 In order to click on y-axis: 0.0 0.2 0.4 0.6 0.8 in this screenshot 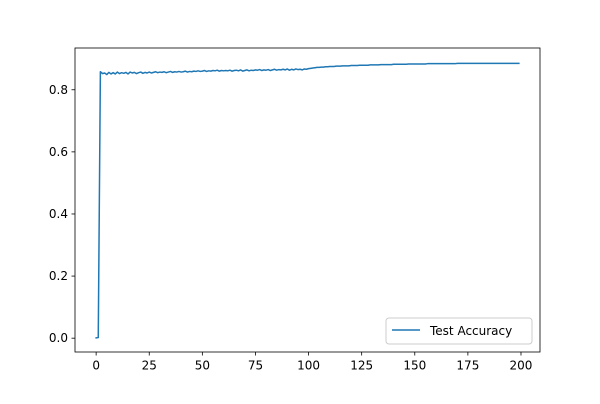, I will do `click(62, 214)`.